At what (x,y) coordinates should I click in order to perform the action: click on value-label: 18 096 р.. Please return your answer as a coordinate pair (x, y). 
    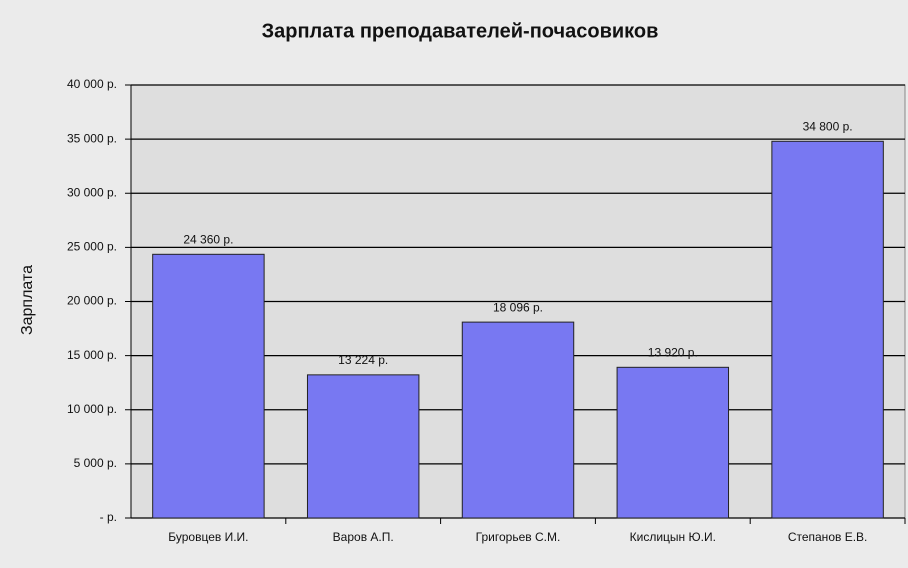
    Looking at the image, I should click on (518, 307).